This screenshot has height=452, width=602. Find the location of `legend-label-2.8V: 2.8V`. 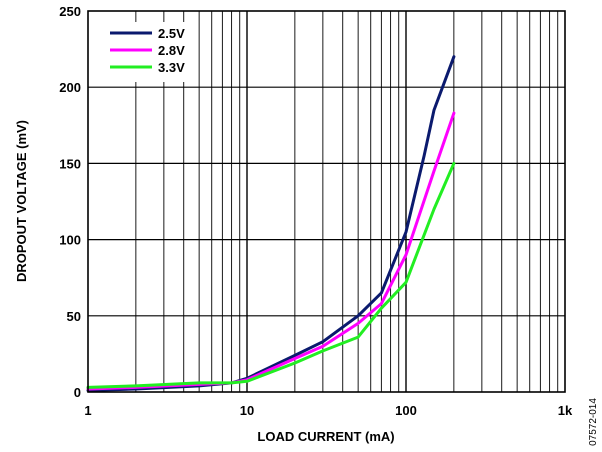

legend-label-2.8V: 2.8V is located at coordinates (171, 50).